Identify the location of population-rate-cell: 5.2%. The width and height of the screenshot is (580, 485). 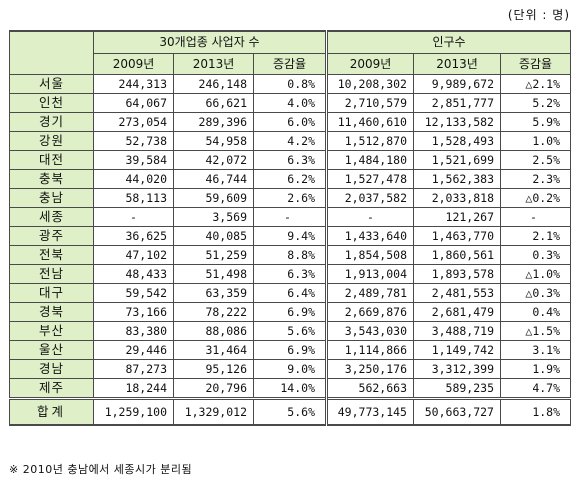
(535, 103).